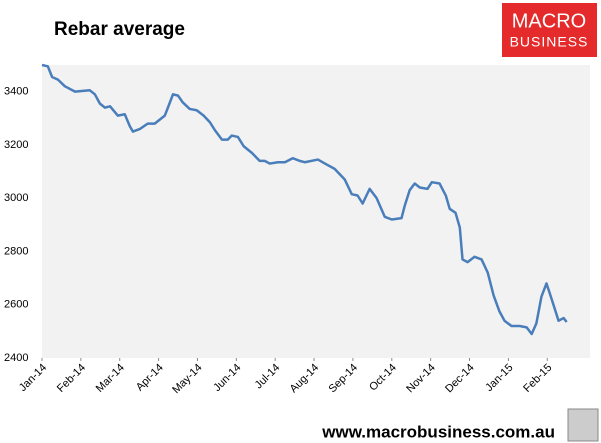 Image resolution: width=601 pixels, height=443 pixels. Describe the element at coordinates (549, 42) in the screenshot. I see `logo-text: BUSINESS` at that location.